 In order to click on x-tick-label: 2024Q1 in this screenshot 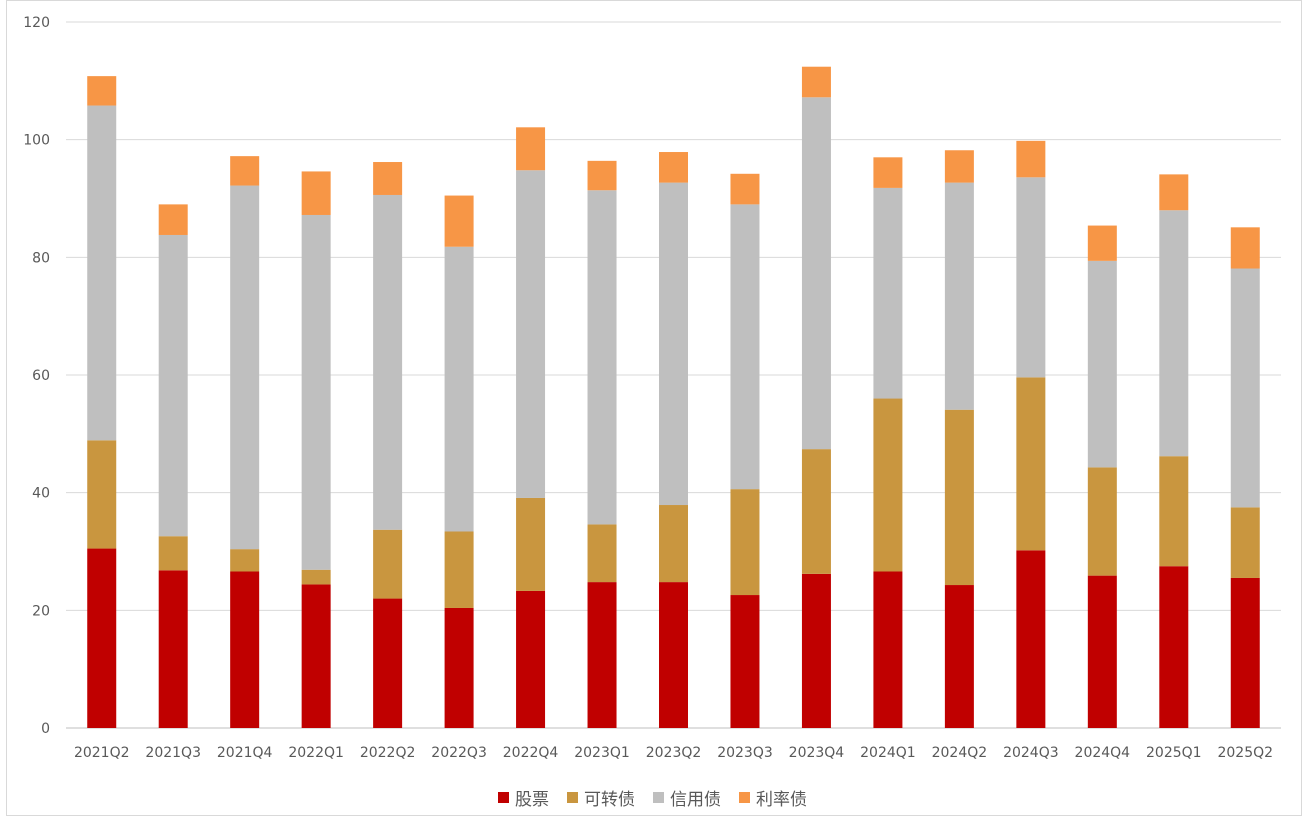, I will do `click(888, 753)`.